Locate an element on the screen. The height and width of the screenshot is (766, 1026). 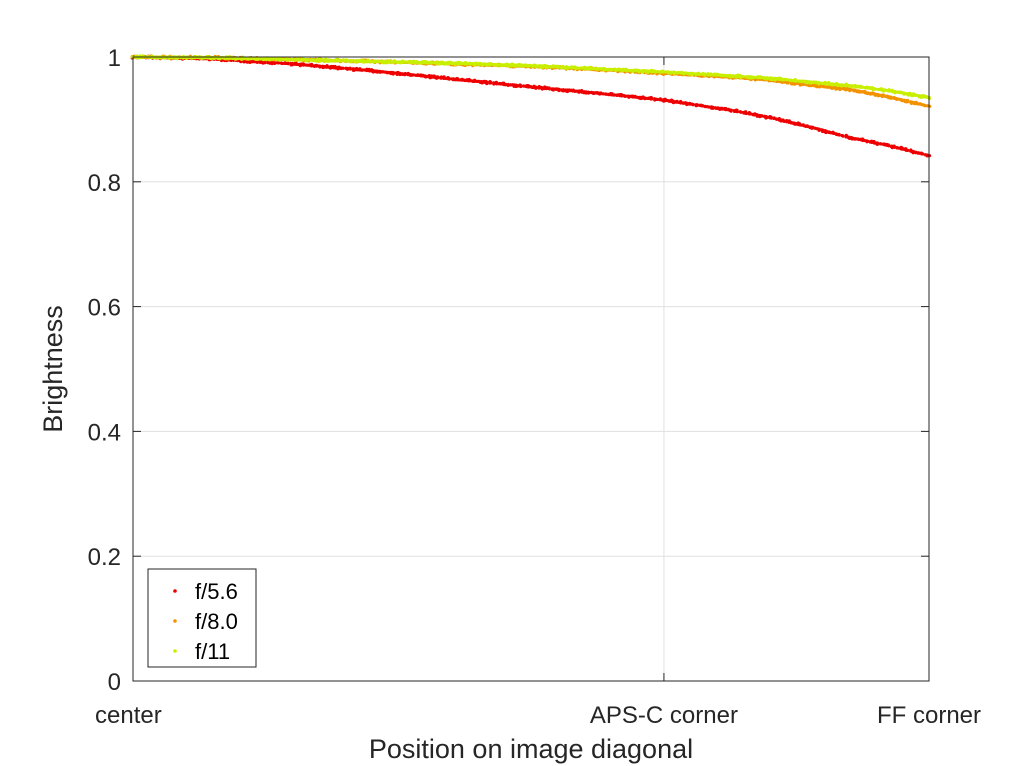
legend-item-2: f/11 is located at coordinates (201, 651).